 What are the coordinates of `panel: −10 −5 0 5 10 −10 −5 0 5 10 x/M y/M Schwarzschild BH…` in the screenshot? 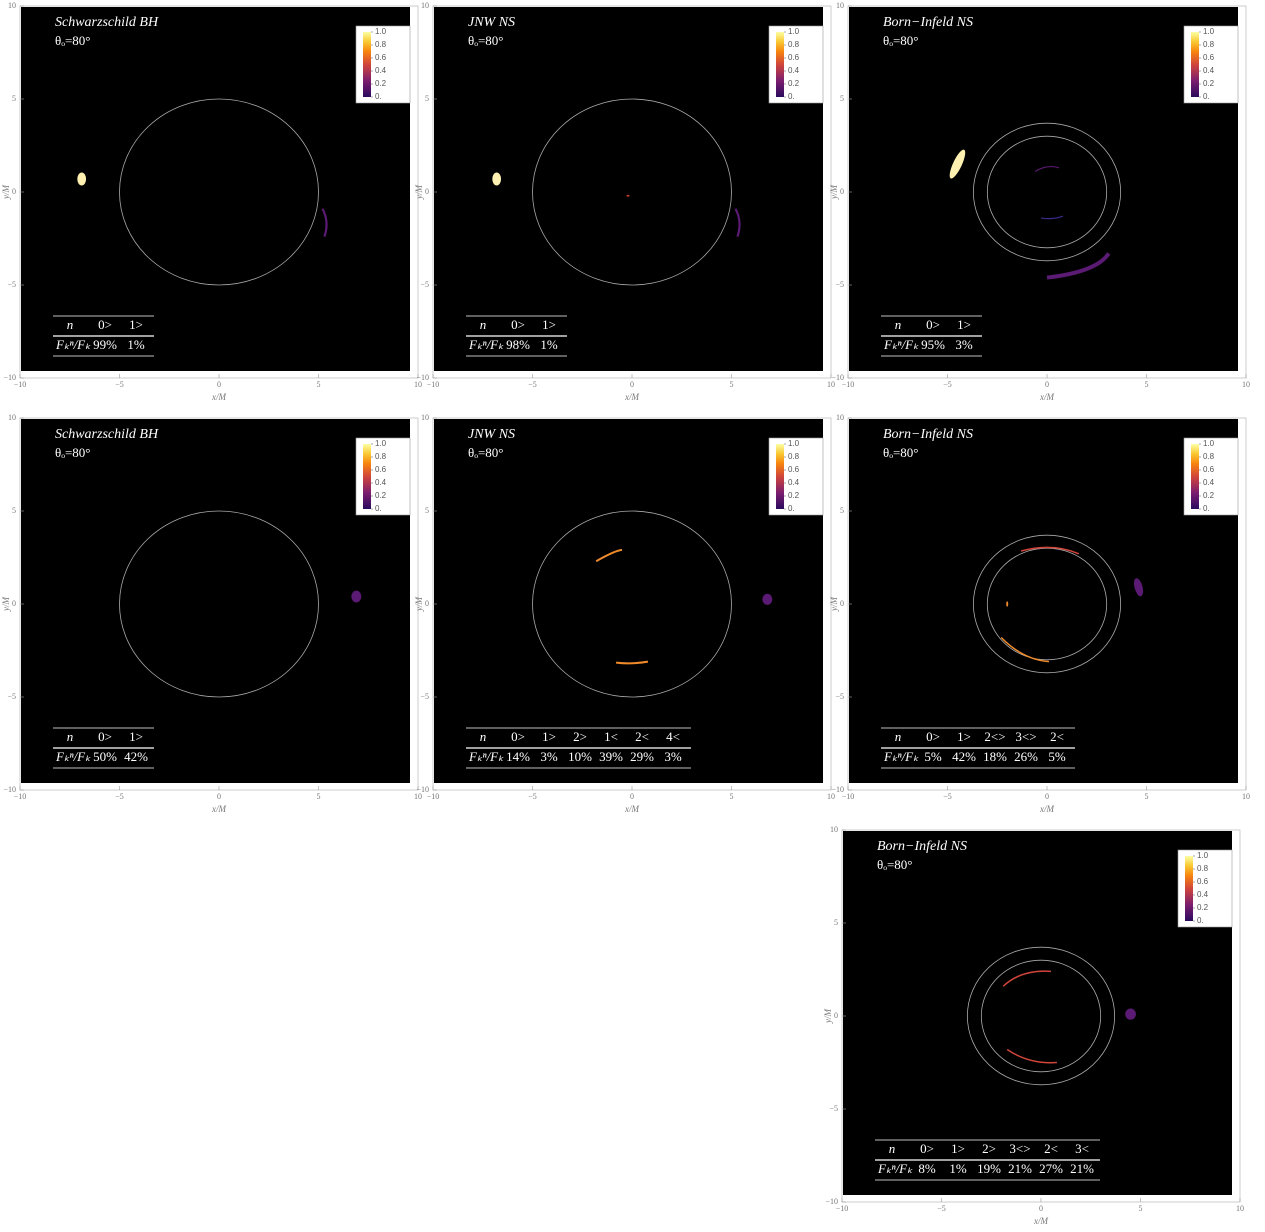 It's located at (211, 201).